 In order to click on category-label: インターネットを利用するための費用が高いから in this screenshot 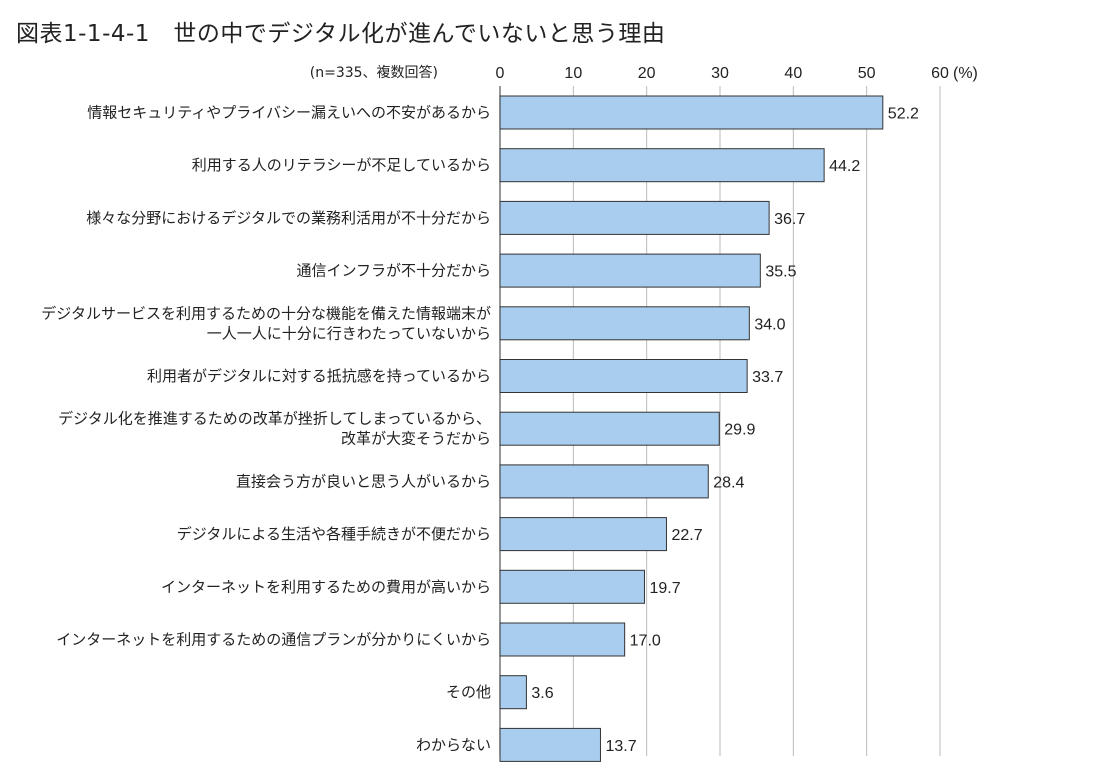, I will do `click(326, 587)`.